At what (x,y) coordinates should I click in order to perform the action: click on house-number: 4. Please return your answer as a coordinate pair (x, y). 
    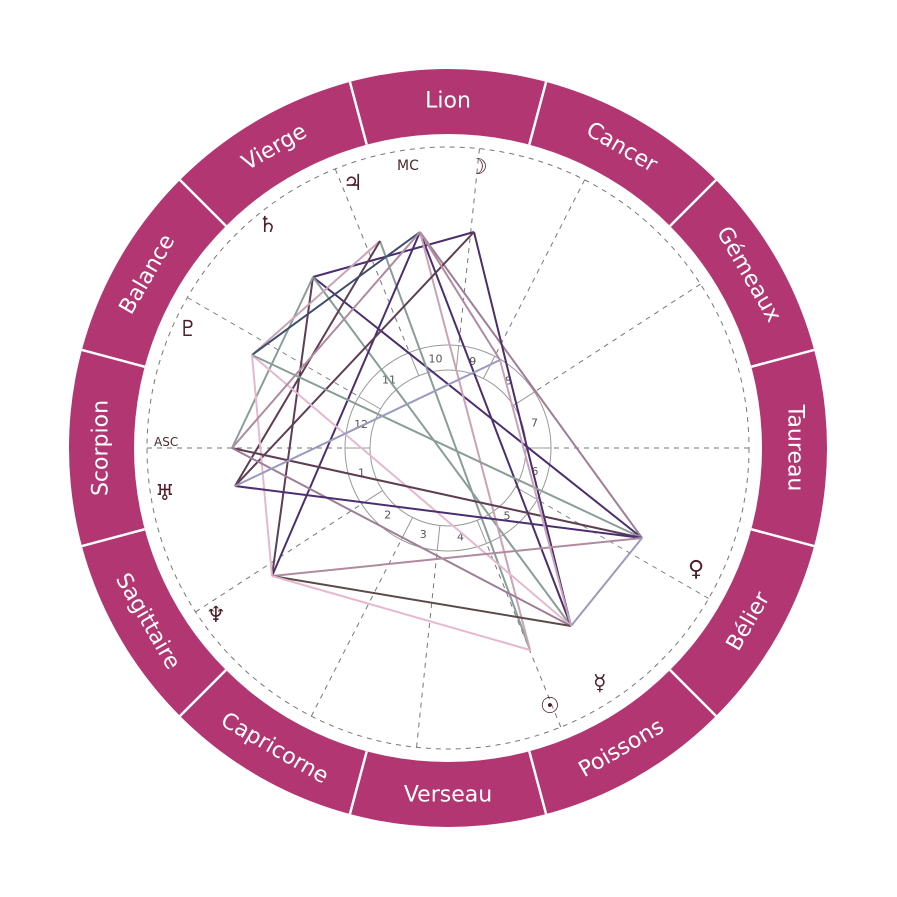
    Looking at the image, I should click on (460, 537).